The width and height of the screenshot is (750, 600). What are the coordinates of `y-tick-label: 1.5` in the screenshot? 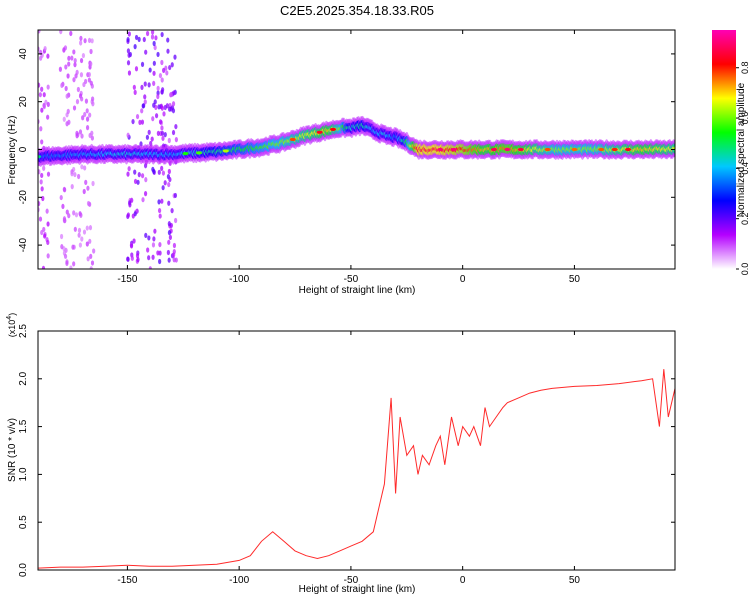 It's located at (23, 426).